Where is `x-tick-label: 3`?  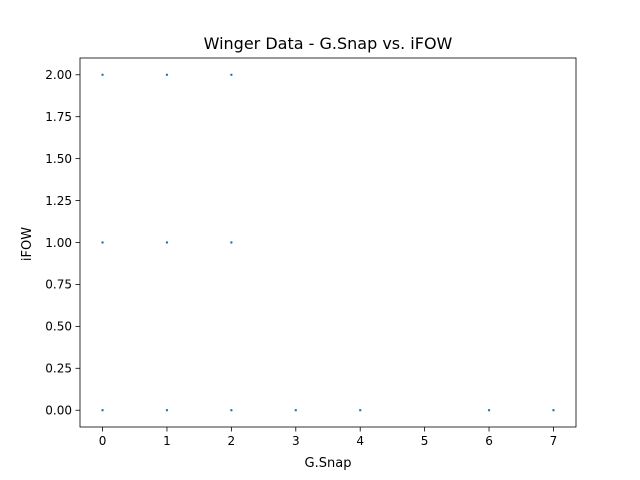 x-tick-label: 3 is located at coordinates (296, 441).